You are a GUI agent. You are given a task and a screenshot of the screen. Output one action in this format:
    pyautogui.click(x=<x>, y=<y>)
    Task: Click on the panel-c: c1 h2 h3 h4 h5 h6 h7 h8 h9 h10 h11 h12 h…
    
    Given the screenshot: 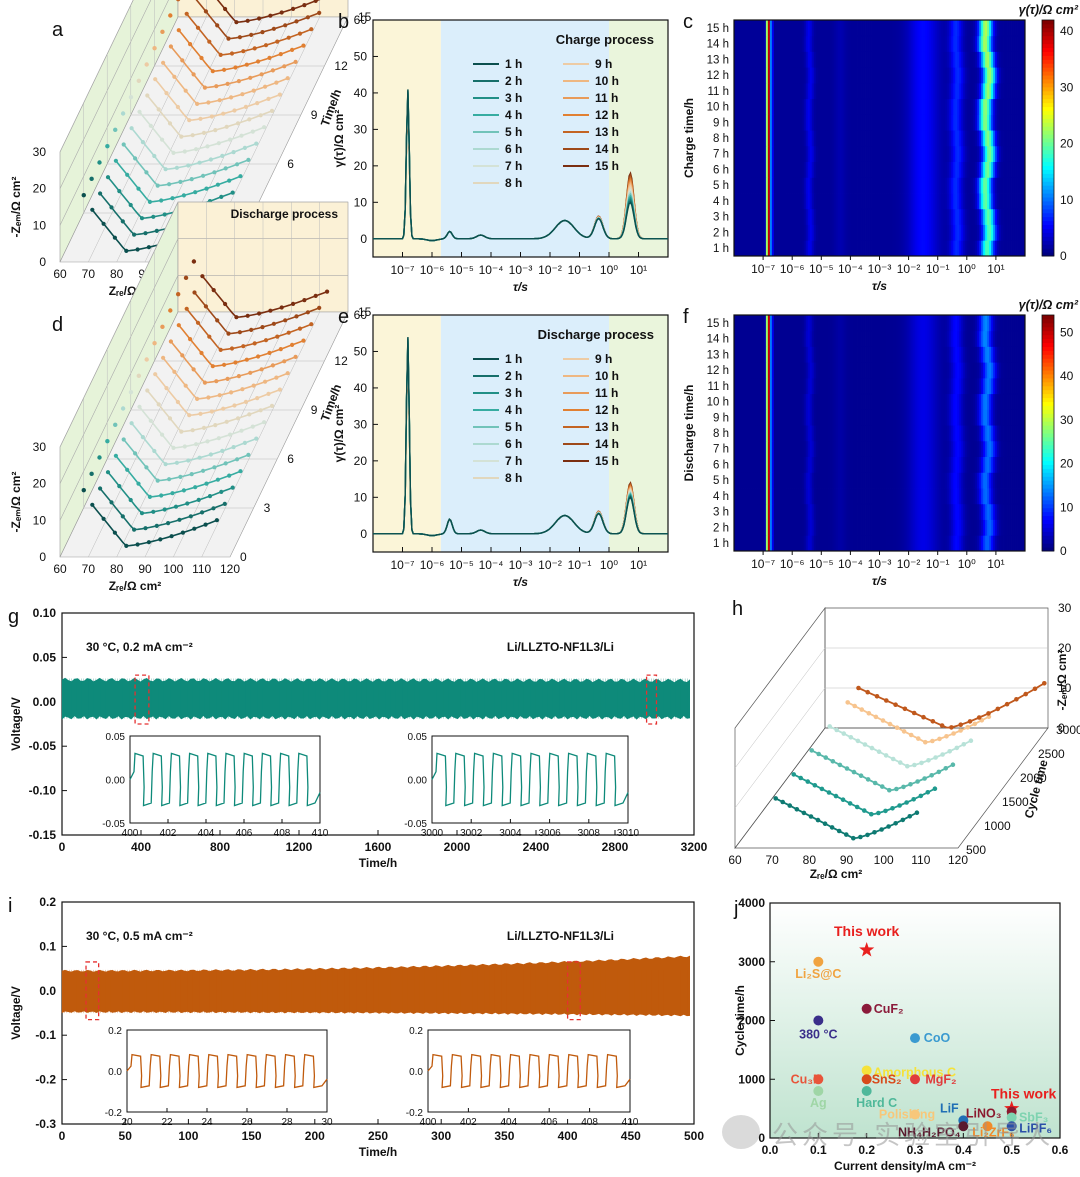 What is the action you would take?
    pyautogui.click(x=880, y=148)
    